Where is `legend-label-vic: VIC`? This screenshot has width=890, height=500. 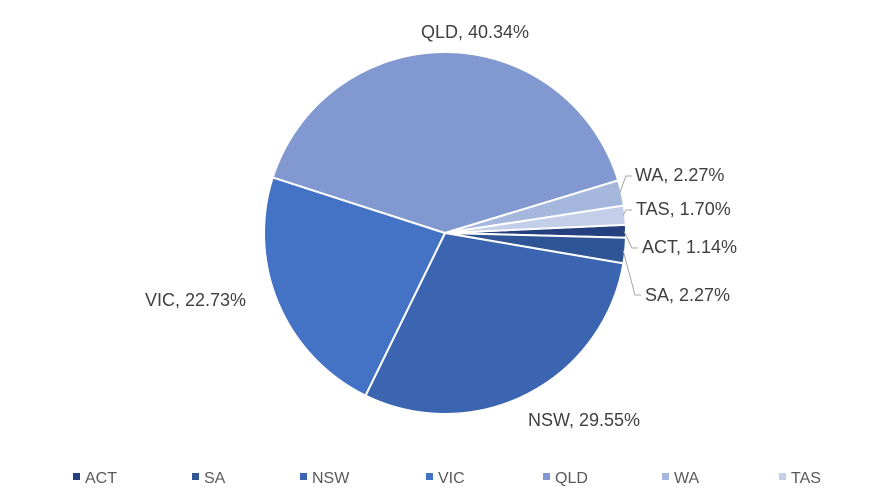
legend-label-vic: VIC is located at coordinates (451, 478).